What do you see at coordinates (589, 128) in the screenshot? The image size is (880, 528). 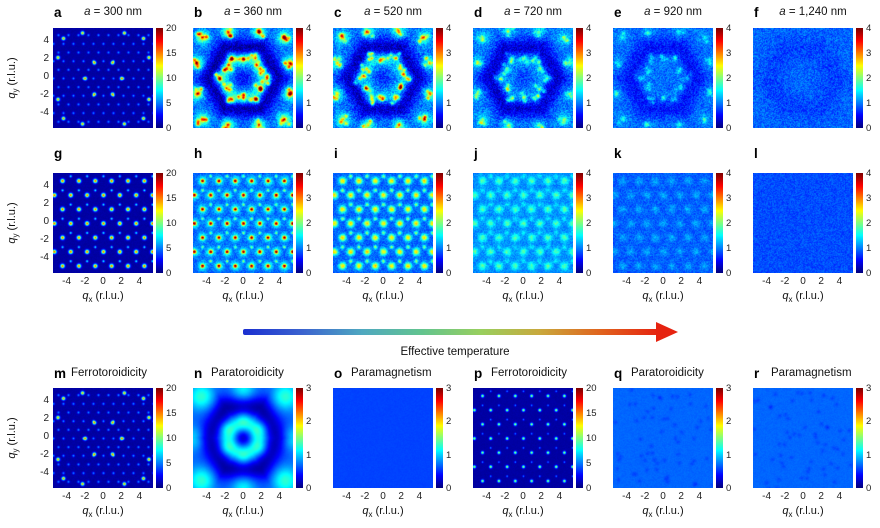 I see `colorbar-d-tick: 0` at bounding box center [589, 128].